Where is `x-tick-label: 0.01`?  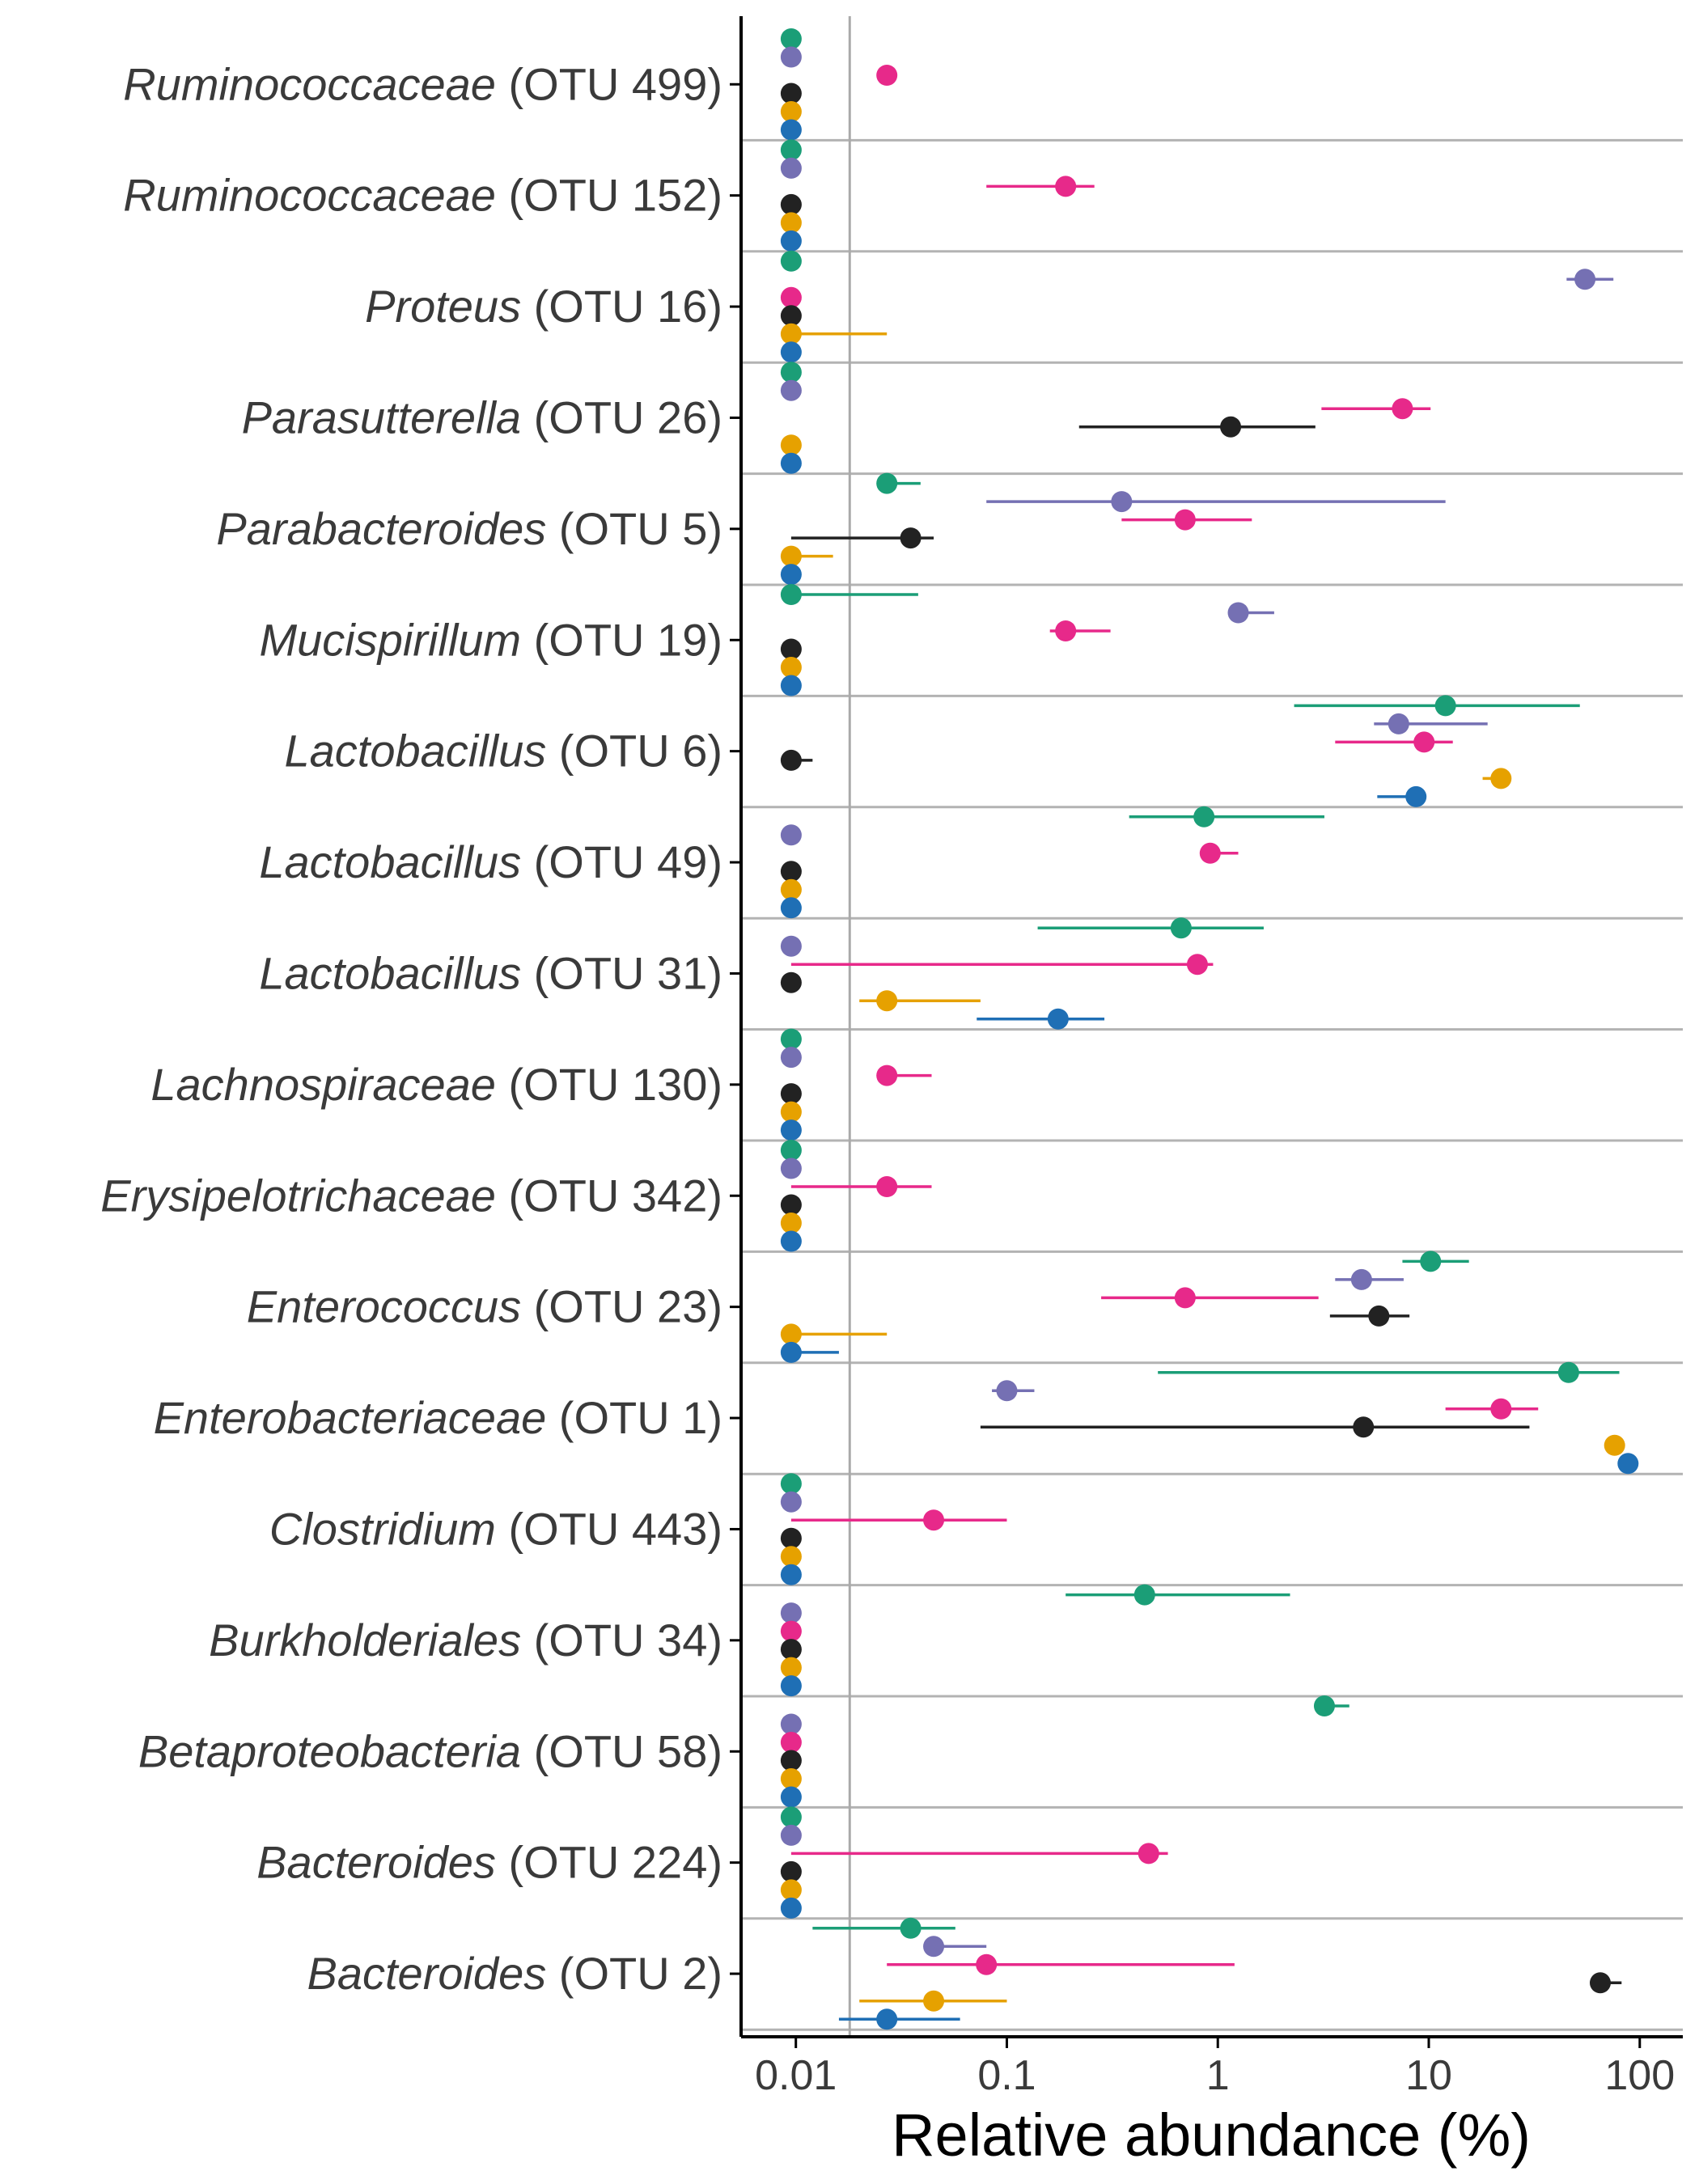 x-tick-label: 0.01 is located at coordinates (796, 2075).